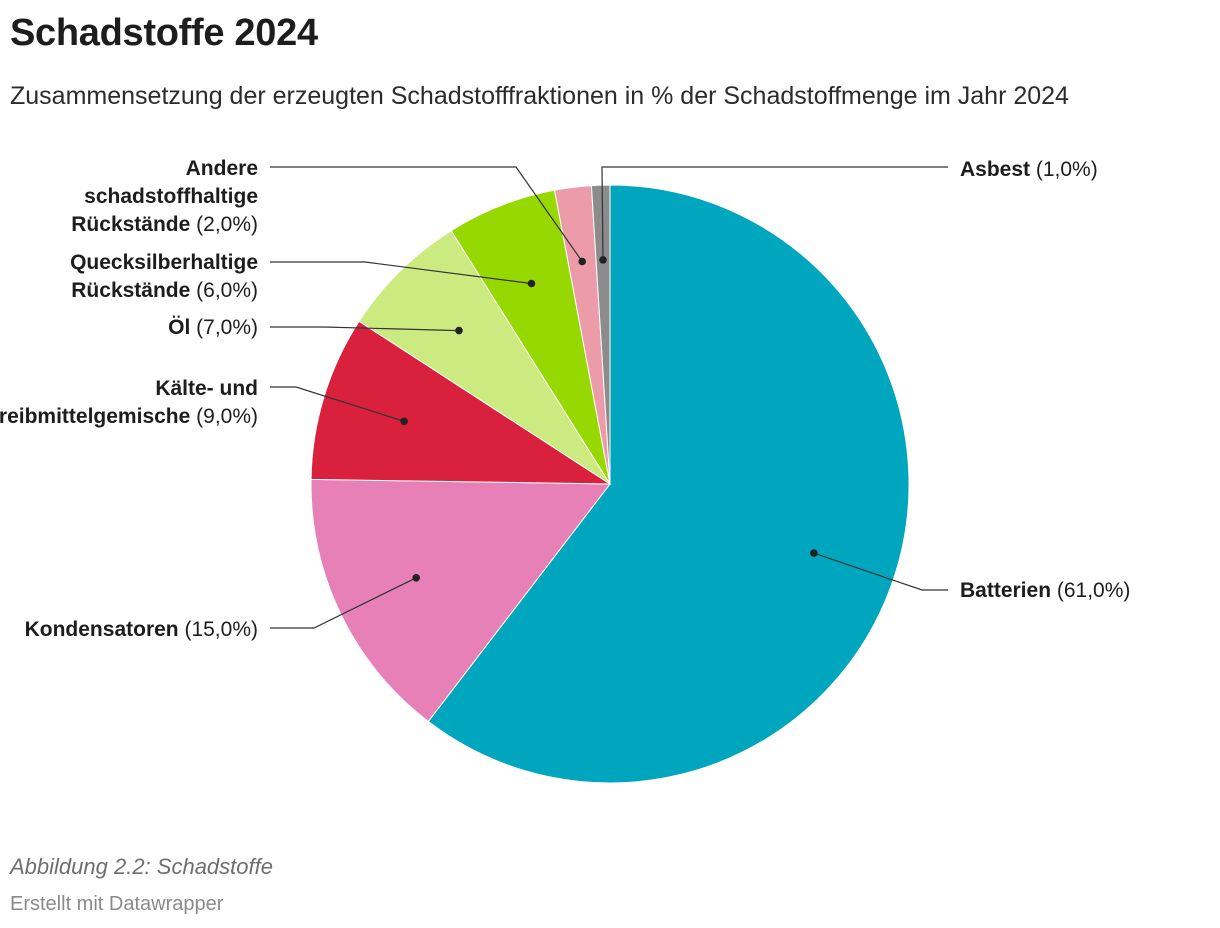 The height and width of the screenshot is (928, 1220). I want to click on slice-label: Quecksilberhaltige Rückstände (6,0%), so click(164, 276).